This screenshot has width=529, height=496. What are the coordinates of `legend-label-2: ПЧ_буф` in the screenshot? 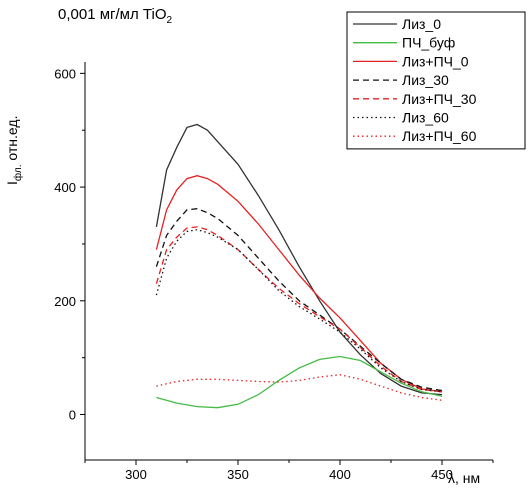 It's located at (428, 43).